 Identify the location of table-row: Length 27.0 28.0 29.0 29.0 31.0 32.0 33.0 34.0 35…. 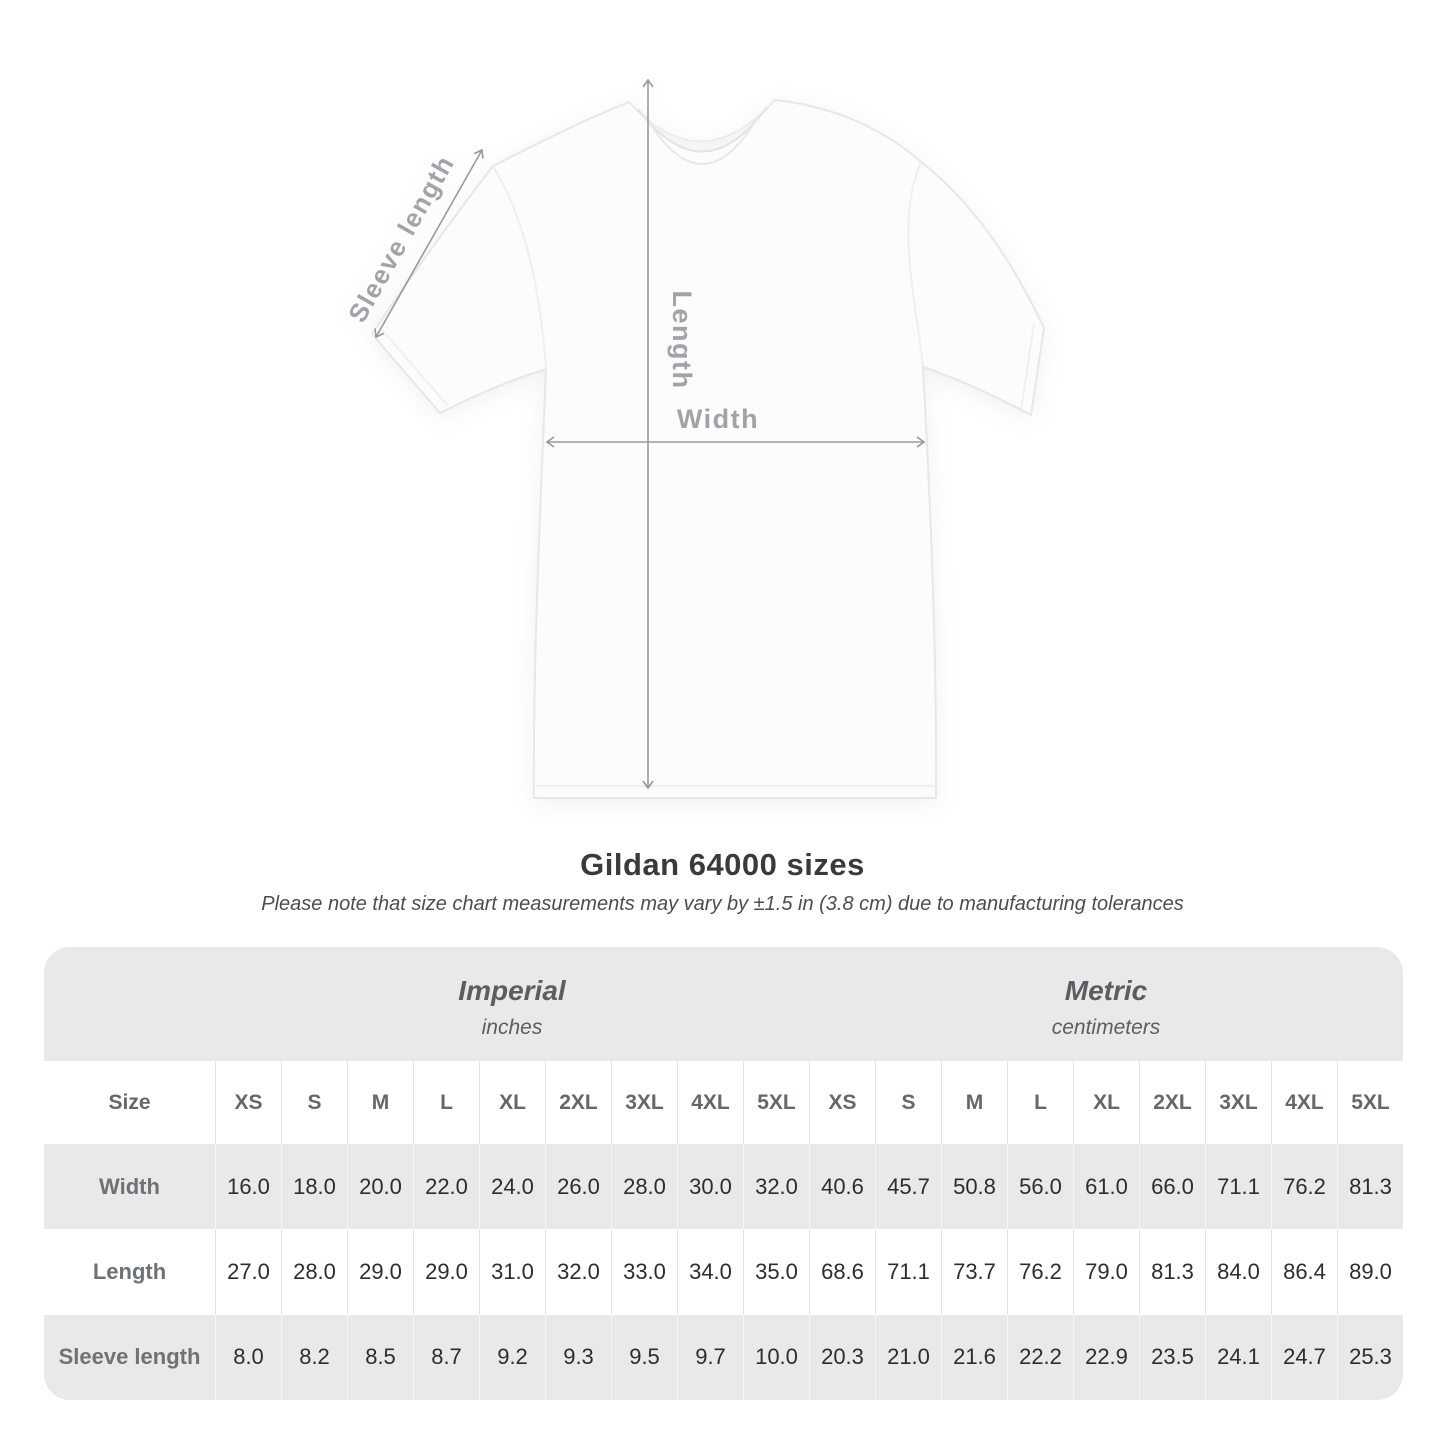
(723, 1272).